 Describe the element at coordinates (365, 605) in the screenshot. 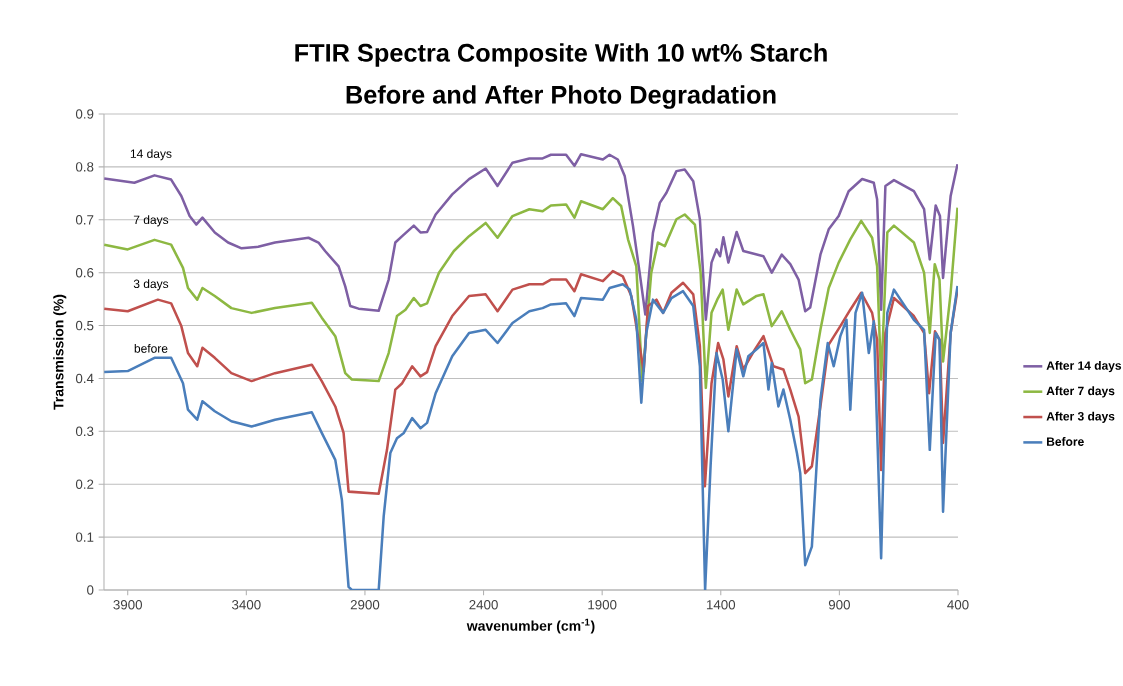

I see `x-tick-label: 2900` at that location.